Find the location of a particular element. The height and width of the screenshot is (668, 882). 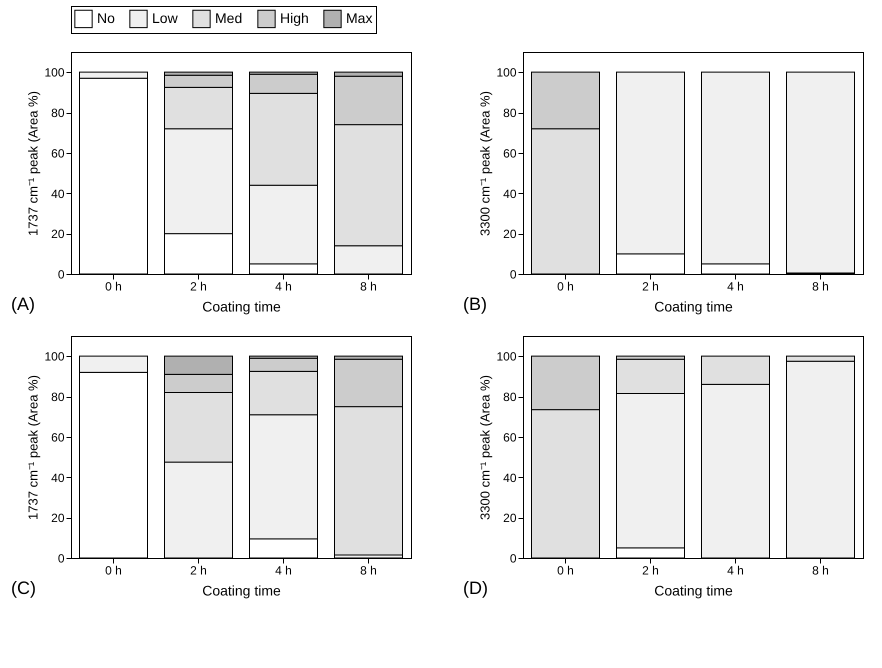

text: (C) is located at coordinates (23, 588).